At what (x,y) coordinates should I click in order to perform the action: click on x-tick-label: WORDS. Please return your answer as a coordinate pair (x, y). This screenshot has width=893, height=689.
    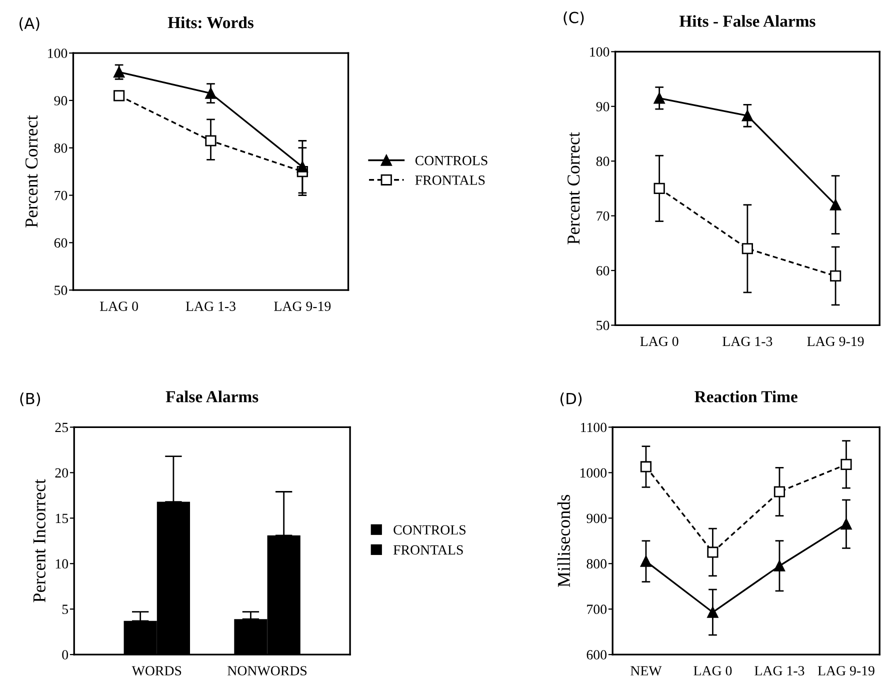
    Looking at the image, I should click on (157, 671).